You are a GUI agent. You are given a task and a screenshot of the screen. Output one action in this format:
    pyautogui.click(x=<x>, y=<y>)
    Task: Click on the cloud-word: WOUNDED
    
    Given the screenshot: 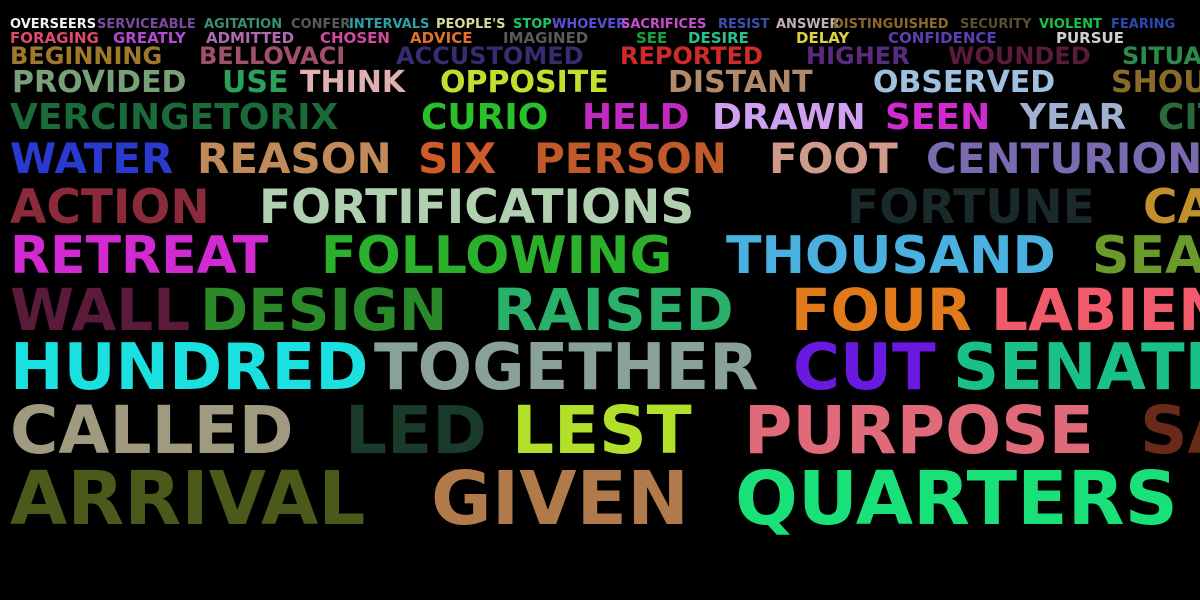 What is the action you would take?
    pyautogui.click(x=1019, y=56)
    